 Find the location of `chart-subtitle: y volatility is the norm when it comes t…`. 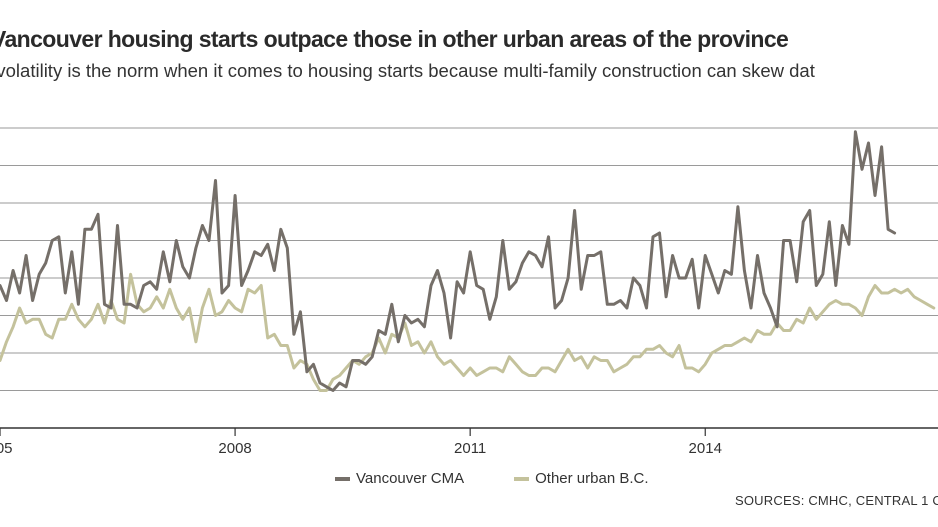

chart-subtitle: y volatility is the norm when it comes t… is located at coordinates (407, 70).